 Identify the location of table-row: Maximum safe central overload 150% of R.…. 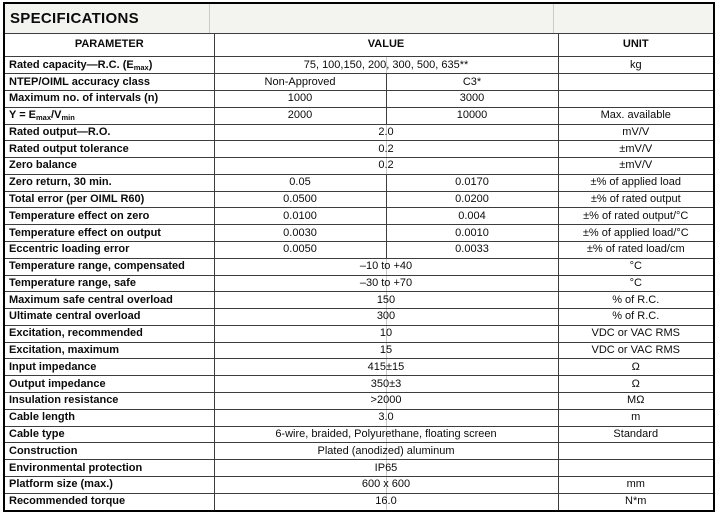
(359, 300).